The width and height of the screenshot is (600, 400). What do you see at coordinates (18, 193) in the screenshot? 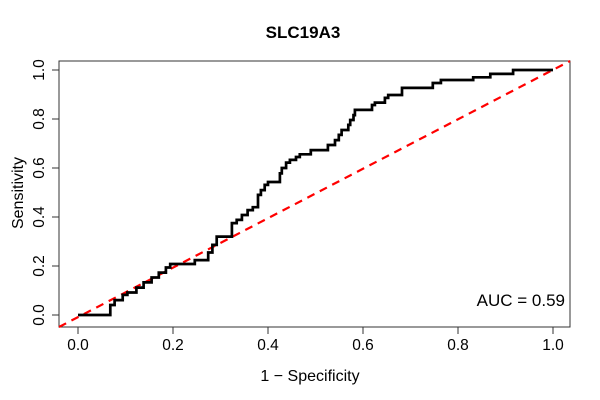
I see `y-axis-label: Sensitivity` at bounding box center [18, 193].